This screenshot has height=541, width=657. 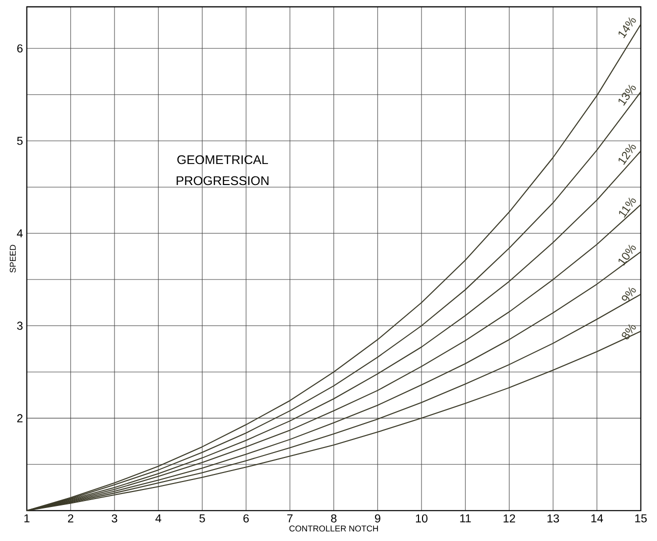 What do you see at coordinates (20, 140) in the screenshot?
I see `y-tick-label: 5` at bounding box center [20, 140].